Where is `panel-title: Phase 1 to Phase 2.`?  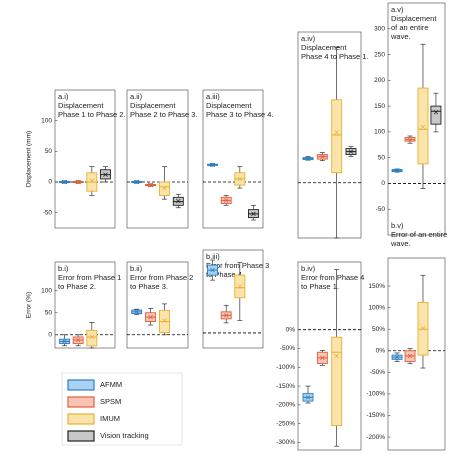 panel-title: Phase 1 to Phase 2. is located at coordinates (92, 114).